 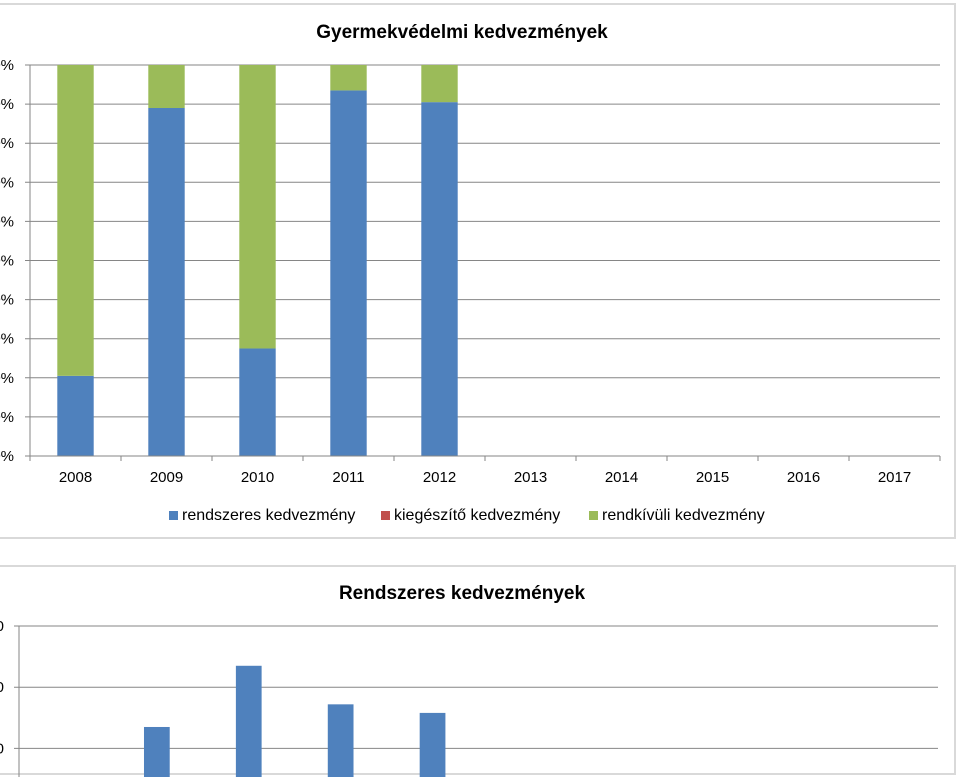 What do you see at coordinates (248, 721) in the screenshot?
I see `bar-2010` at bounding box center [248, 721].